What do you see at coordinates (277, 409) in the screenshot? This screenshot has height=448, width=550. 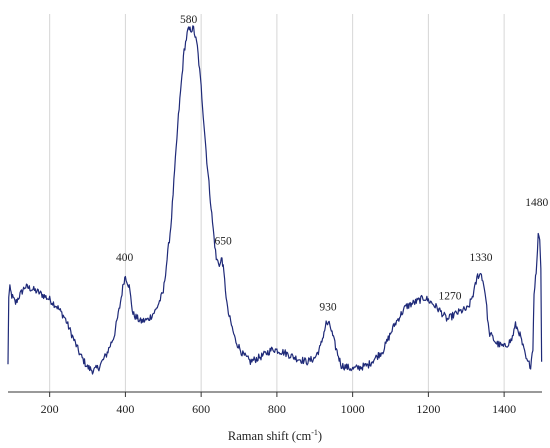 I see `x-tick-label: 800` at bounding box center [277, 409].